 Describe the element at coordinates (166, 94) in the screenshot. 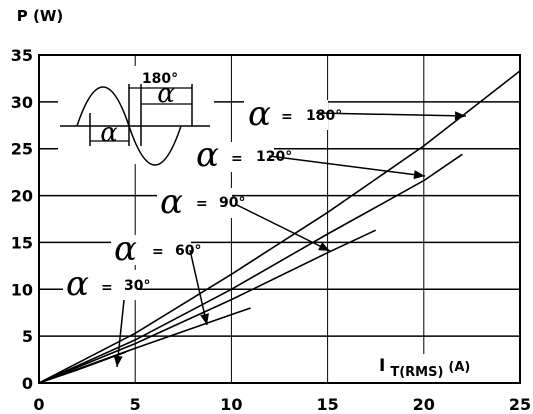

I see `inset-label-alpha-top: α` at that location.